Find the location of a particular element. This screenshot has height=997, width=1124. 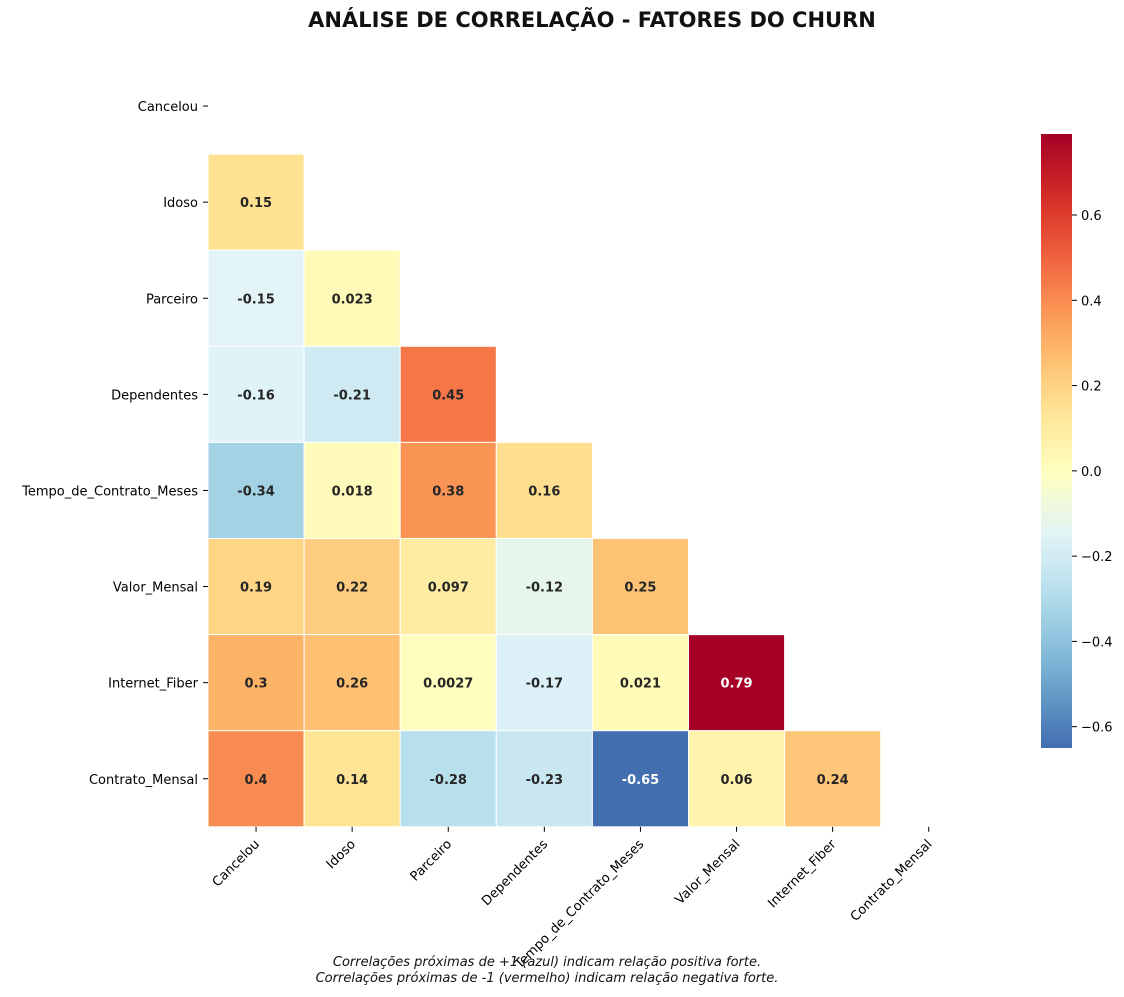

y-tick-label-3: Dependentes is located at coordinates (154, 395).